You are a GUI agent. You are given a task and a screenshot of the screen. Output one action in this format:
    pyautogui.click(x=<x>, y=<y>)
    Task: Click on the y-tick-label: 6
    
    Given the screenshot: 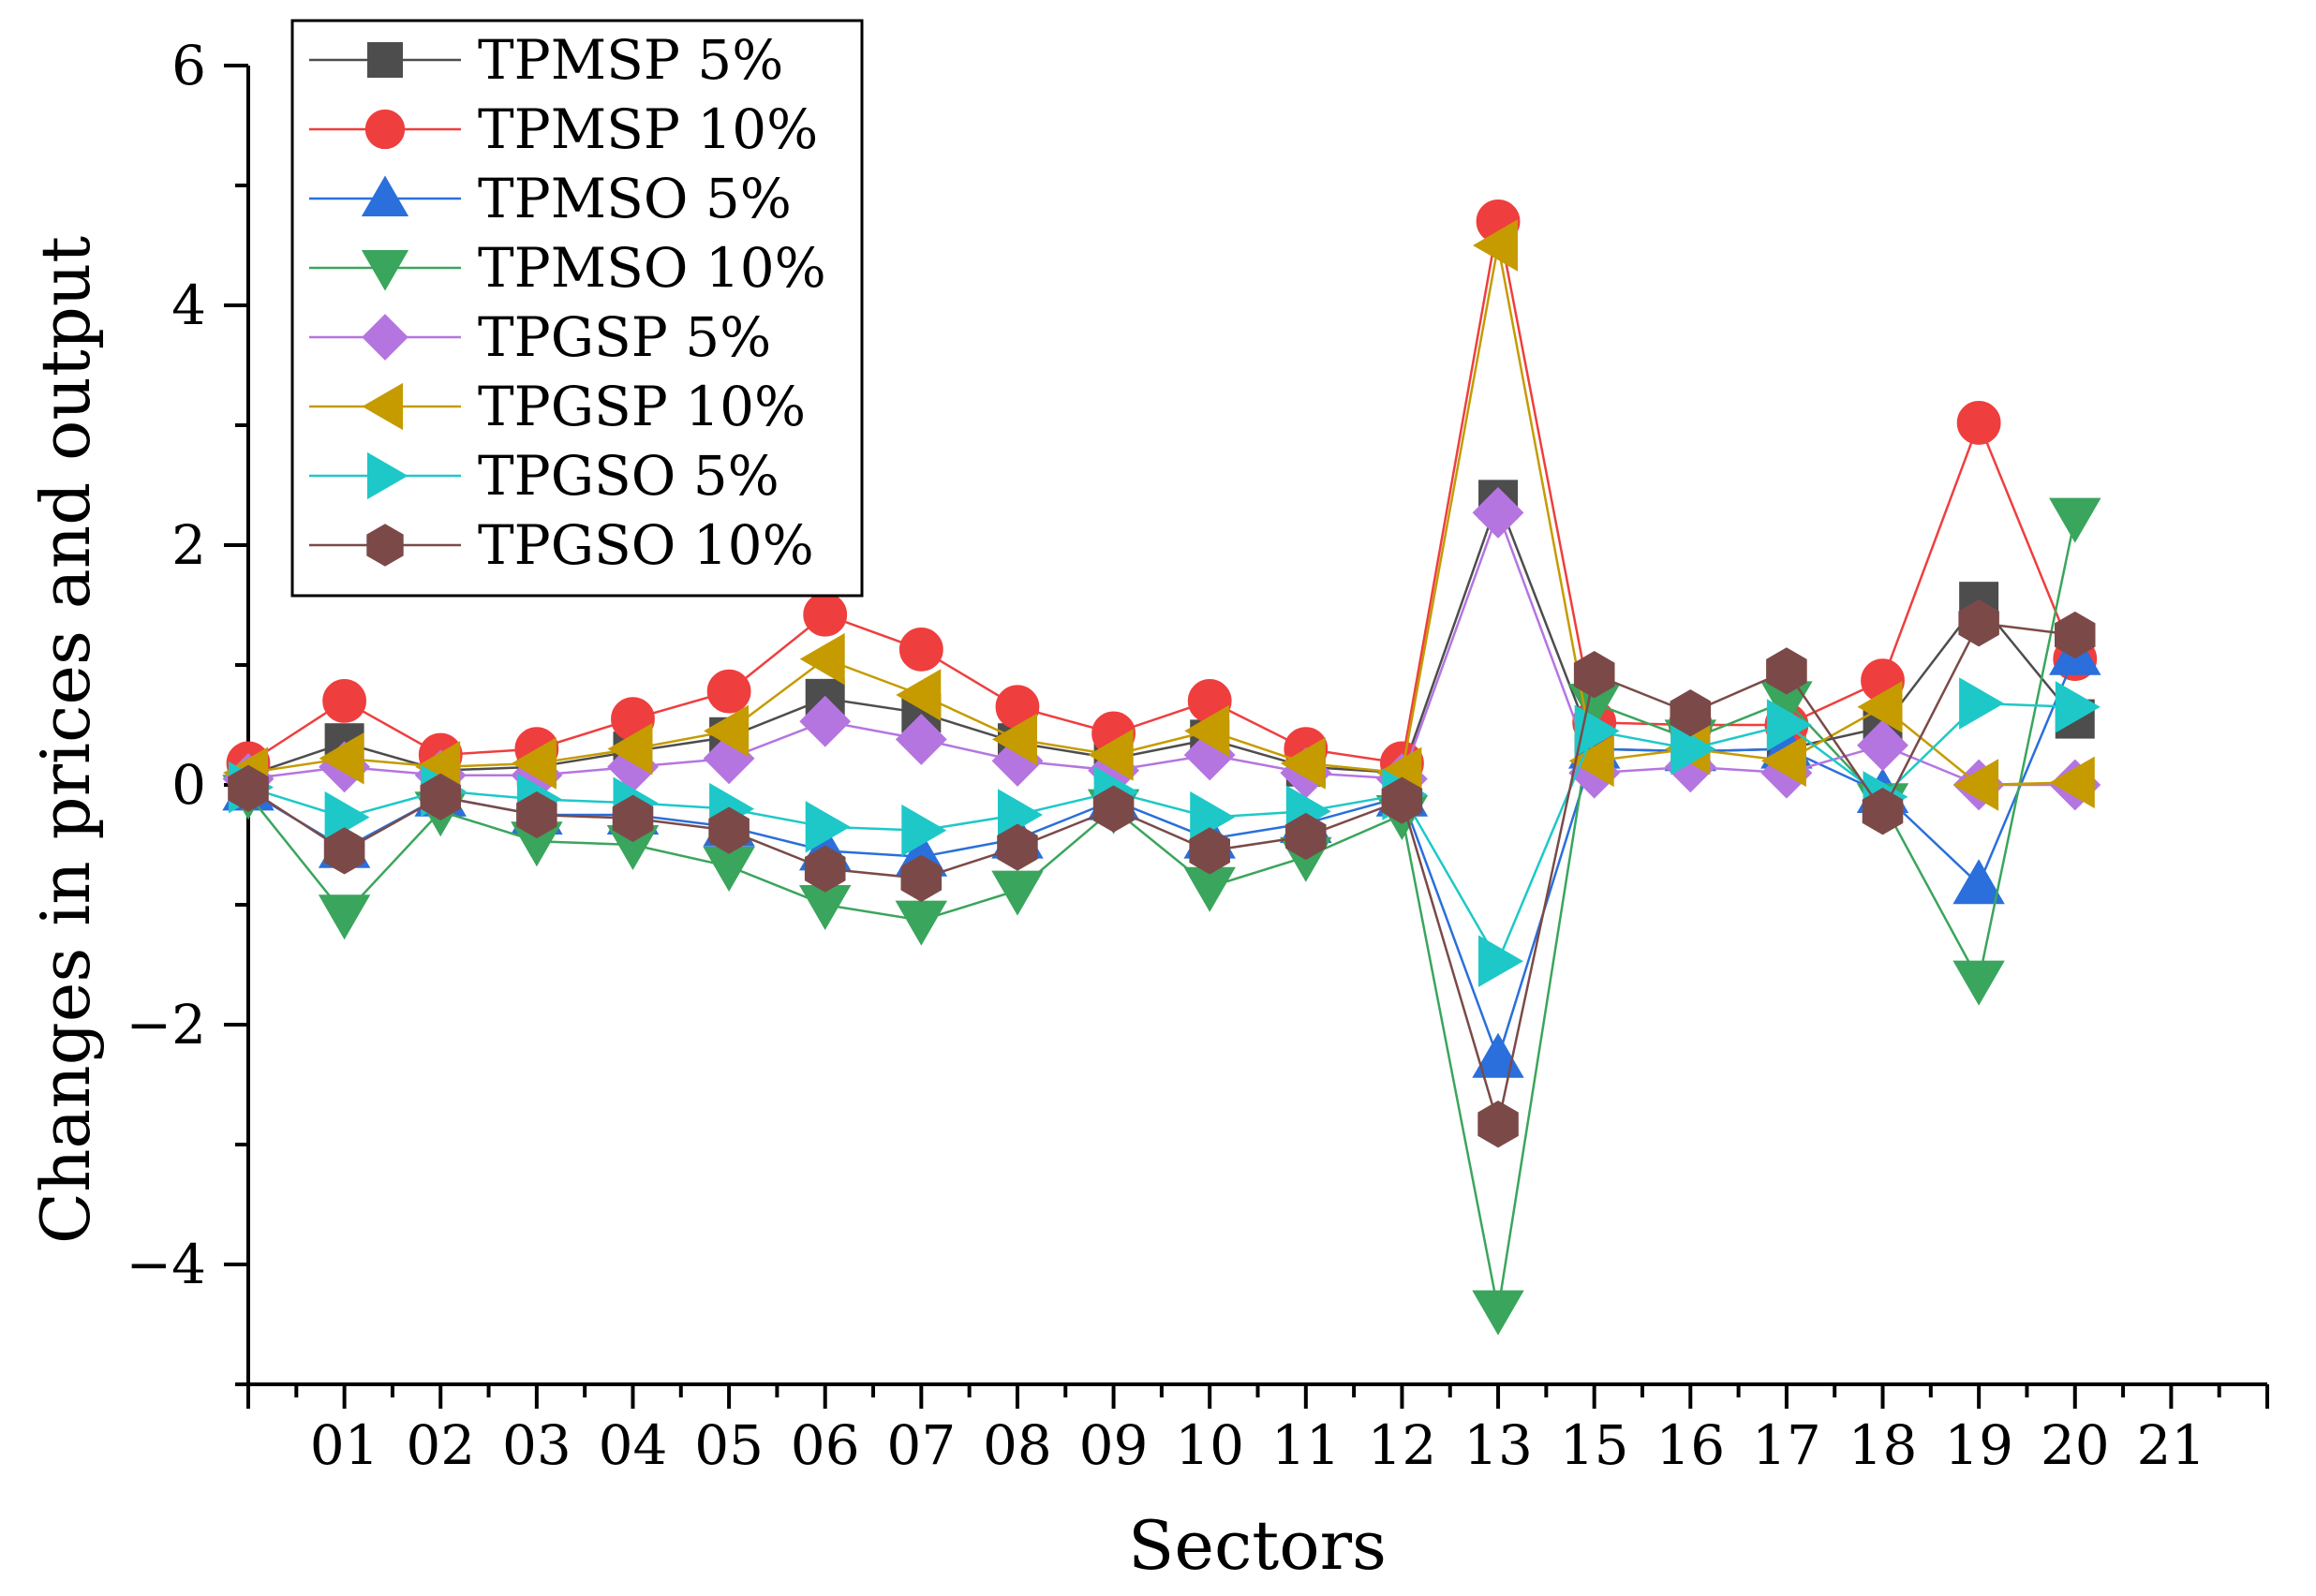 What is the action you would take?
    pyautogui.click(x=188, y=65)
    